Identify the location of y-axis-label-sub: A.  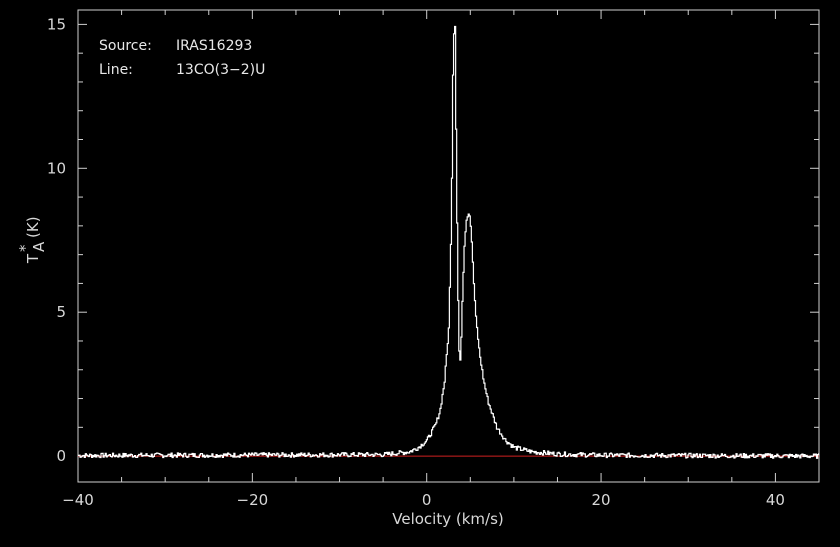
(39, 246).